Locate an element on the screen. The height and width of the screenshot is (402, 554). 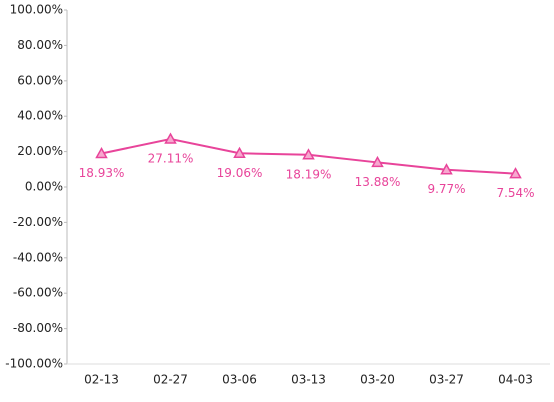
data-label: 7.54% is located at coordinates (515, 193).